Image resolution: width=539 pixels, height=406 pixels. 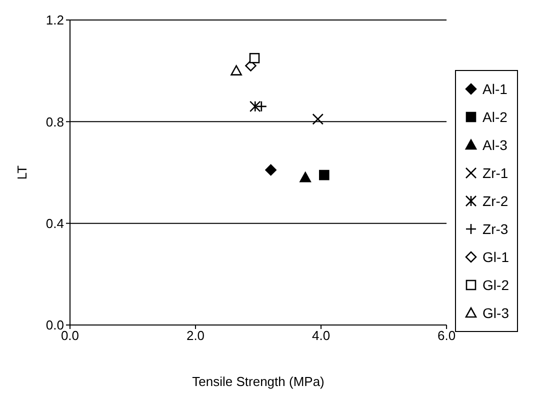 I want to click on legend-label: Al-1, so click(x=495, y=88).